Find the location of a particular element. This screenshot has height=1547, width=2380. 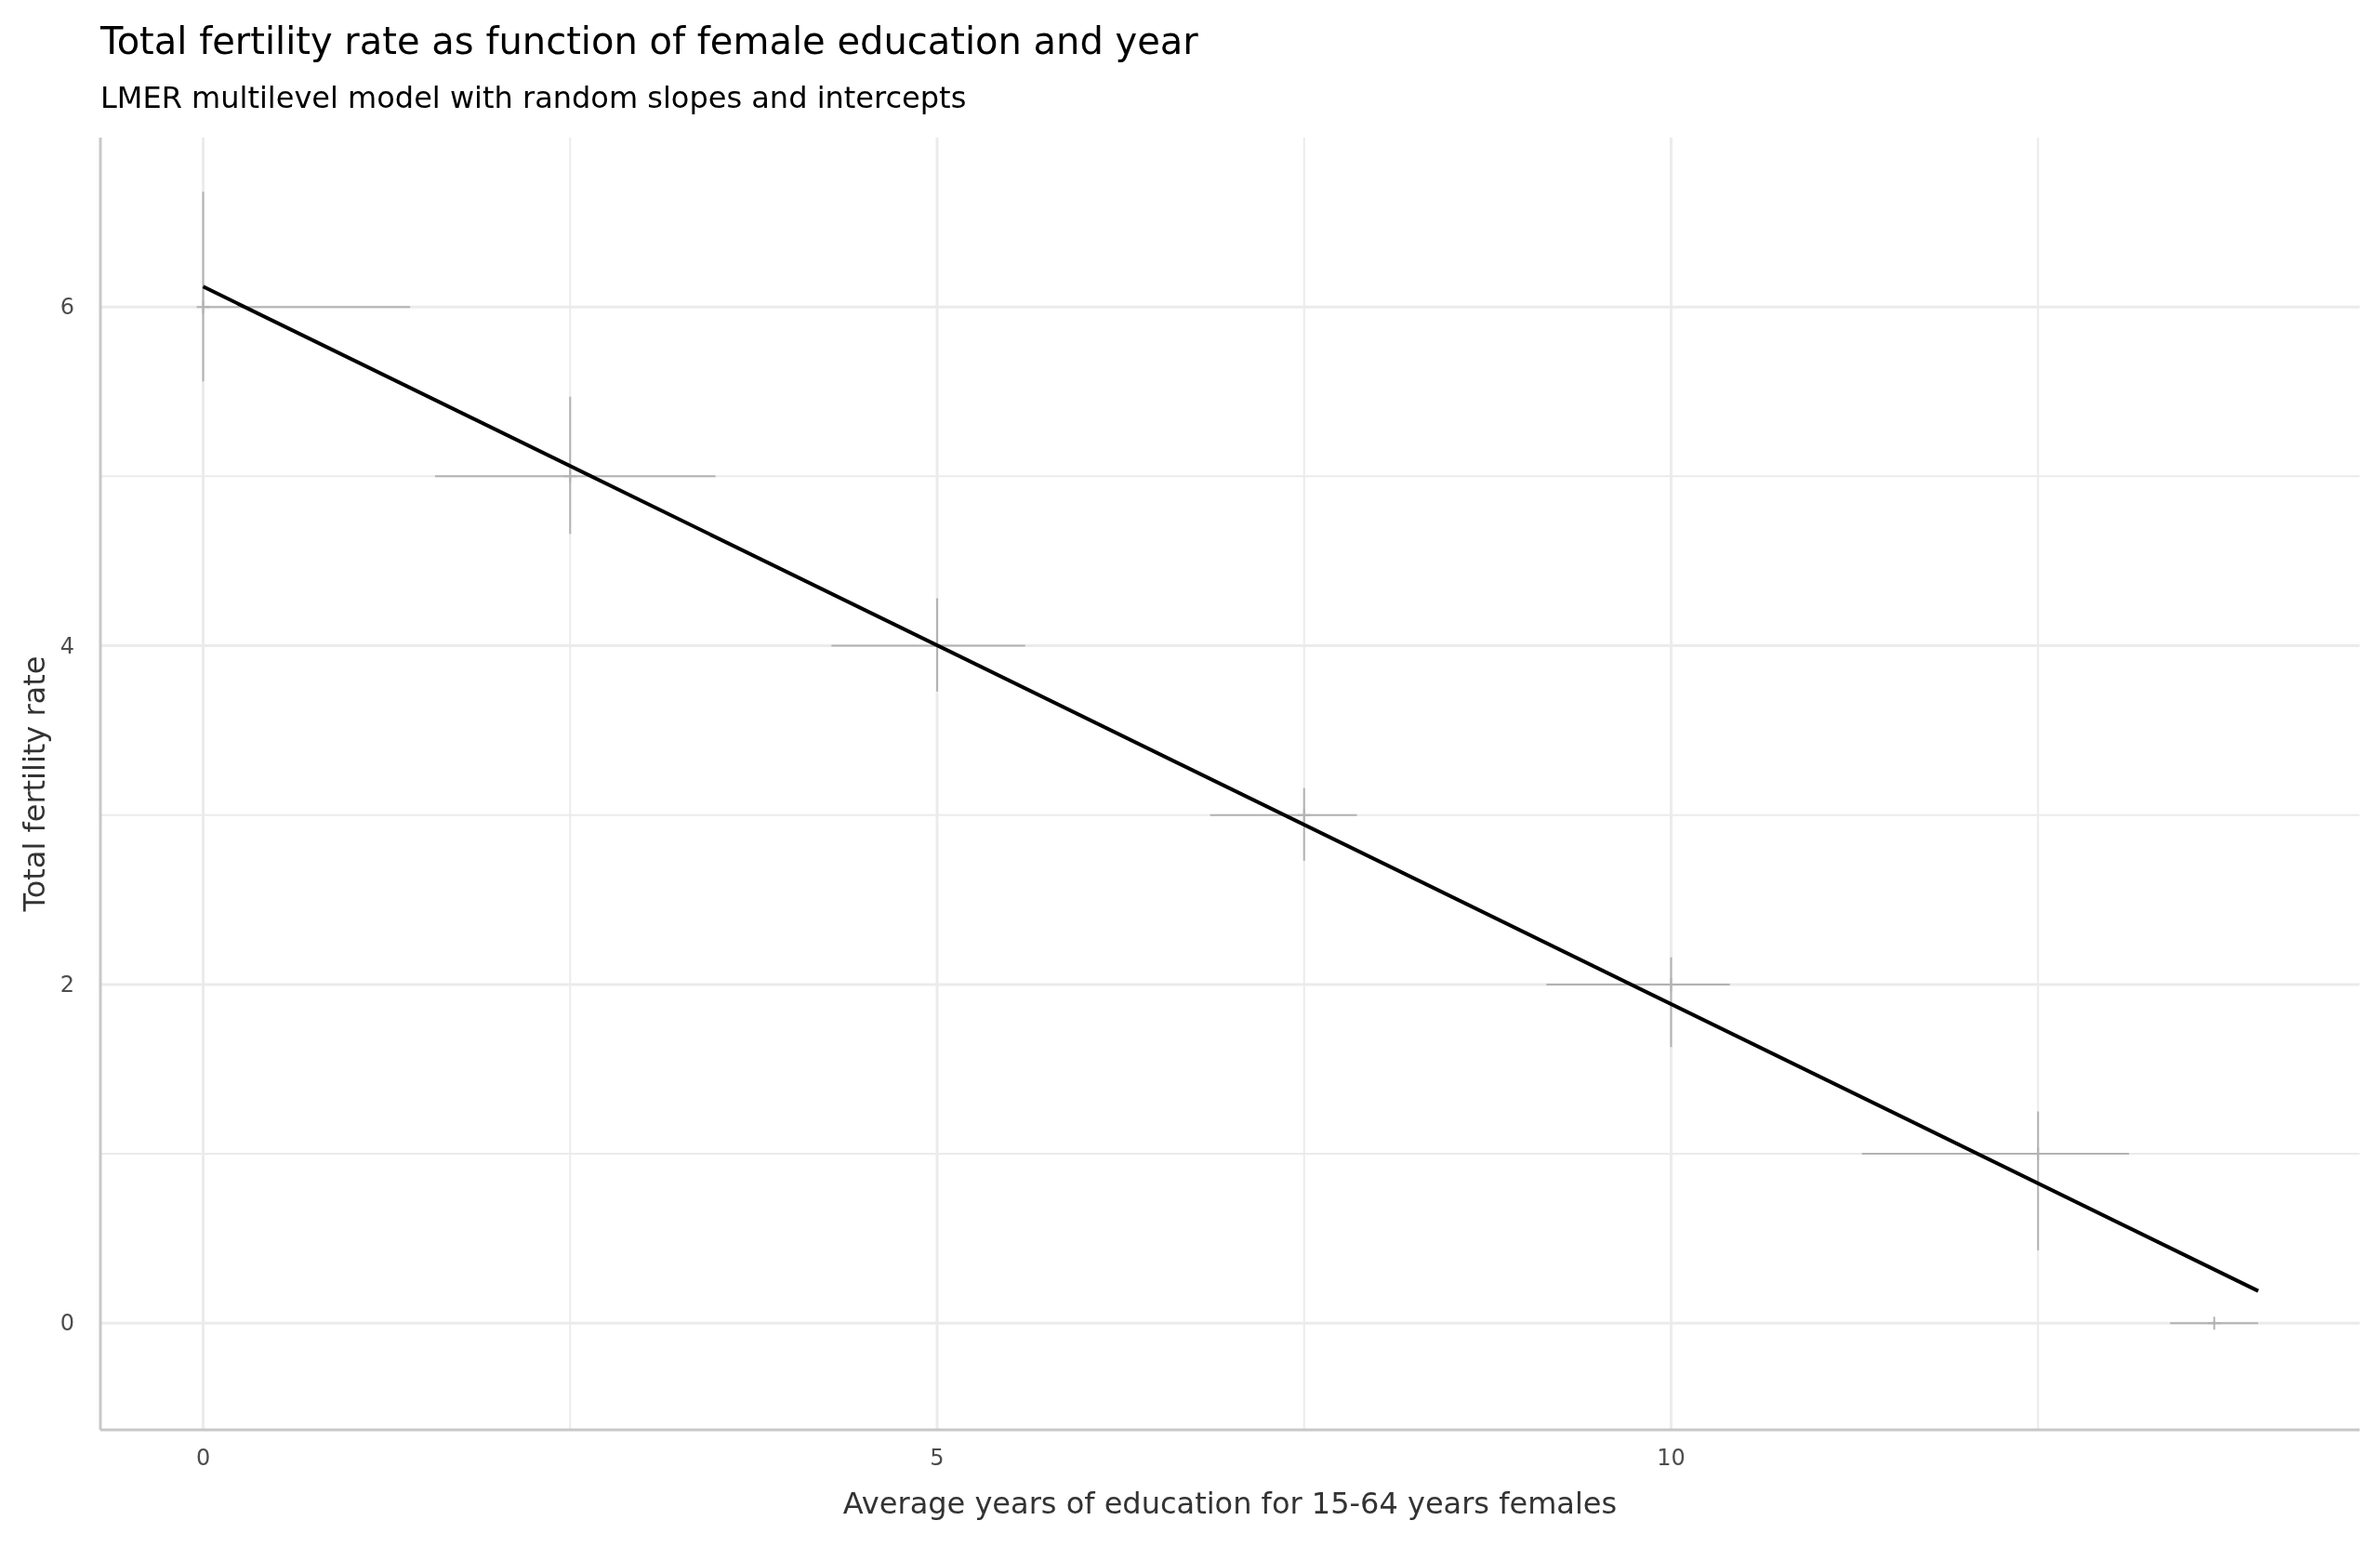

chart-subtitle: LMER multilevel model with random slopes and intercepts is located at coordinates (533, 97).